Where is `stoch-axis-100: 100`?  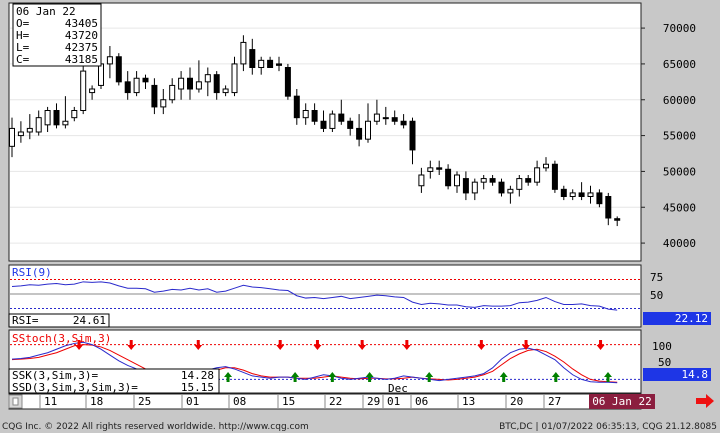 stoch-axis-100: 100 is located at coordinates (662, 346).